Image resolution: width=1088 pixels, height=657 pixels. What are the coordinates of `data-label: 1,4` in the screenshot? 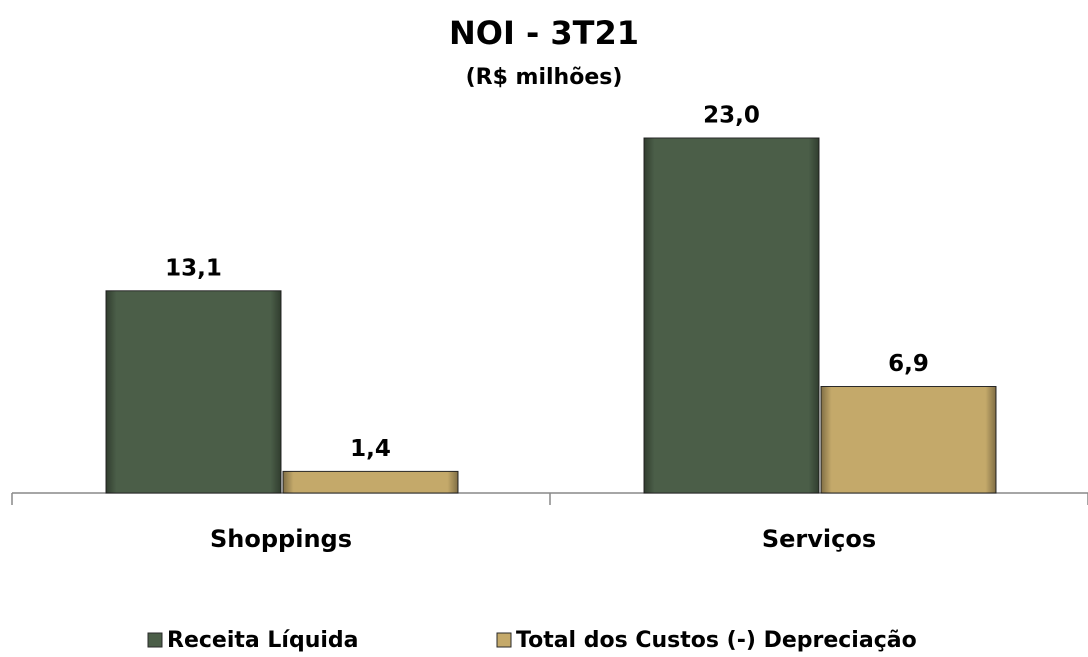 It's located at (370, 449).